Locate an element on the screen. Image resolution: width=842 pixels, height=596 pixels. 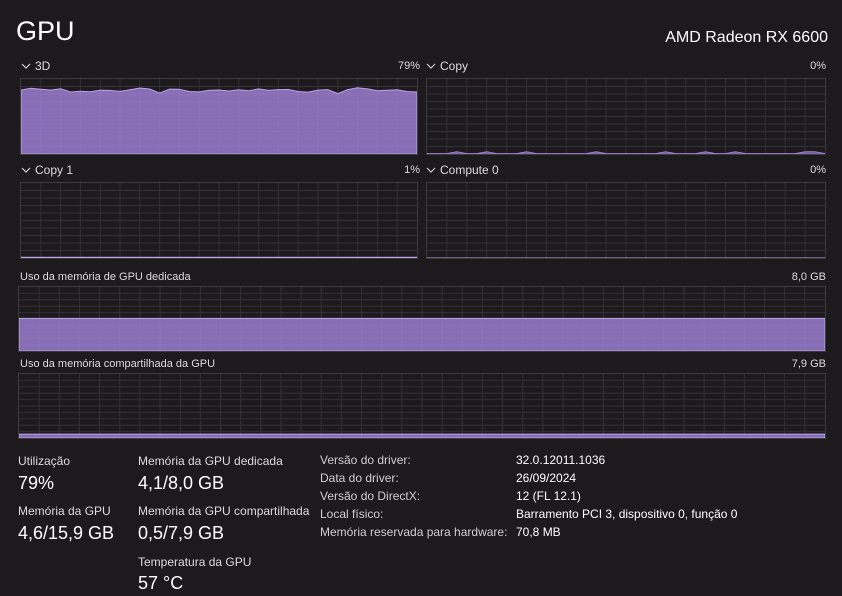
engine-selector-3d: 3D is located at coordinates (35, 66).